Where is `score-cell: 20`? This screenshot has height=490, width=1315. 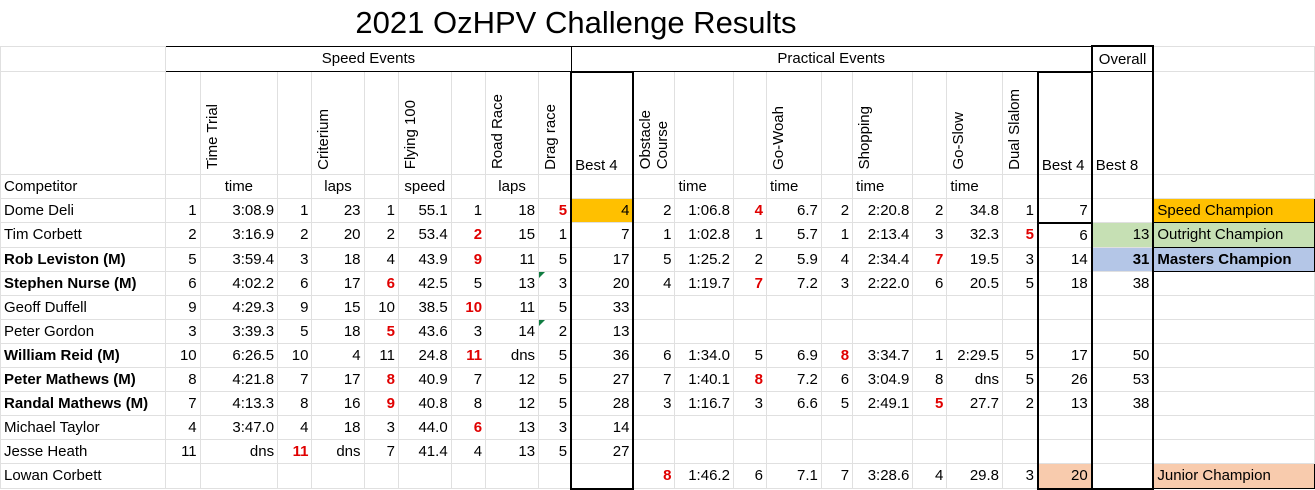 score-cell: 20 is located at coordinates (338, 235).